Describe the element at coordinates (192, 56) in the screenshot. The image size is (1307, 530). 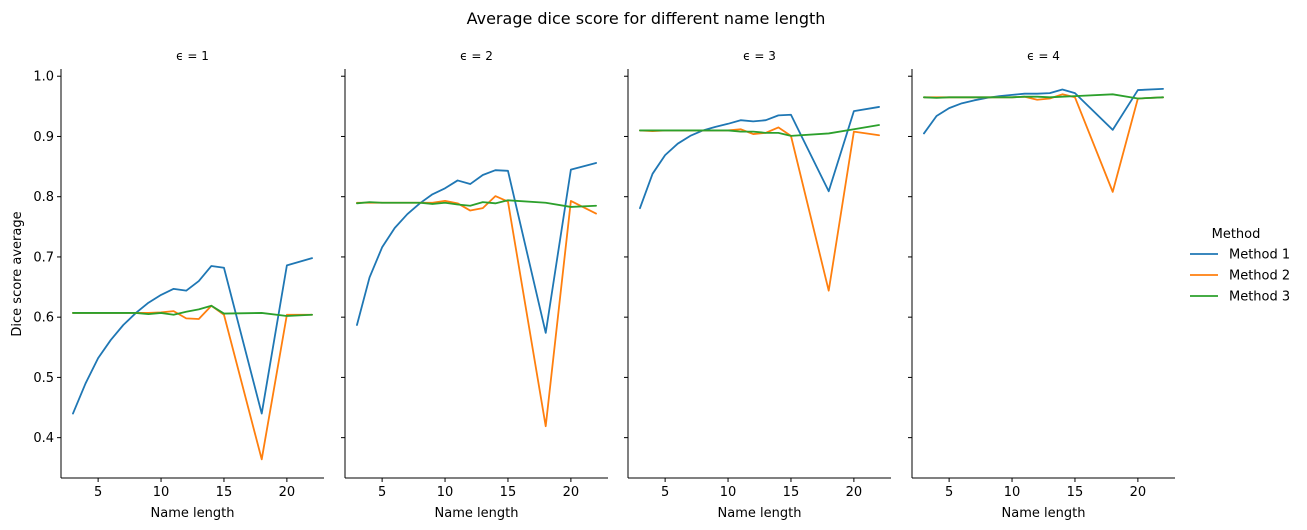
I see `facet-title: ϵ = 1` at that location.